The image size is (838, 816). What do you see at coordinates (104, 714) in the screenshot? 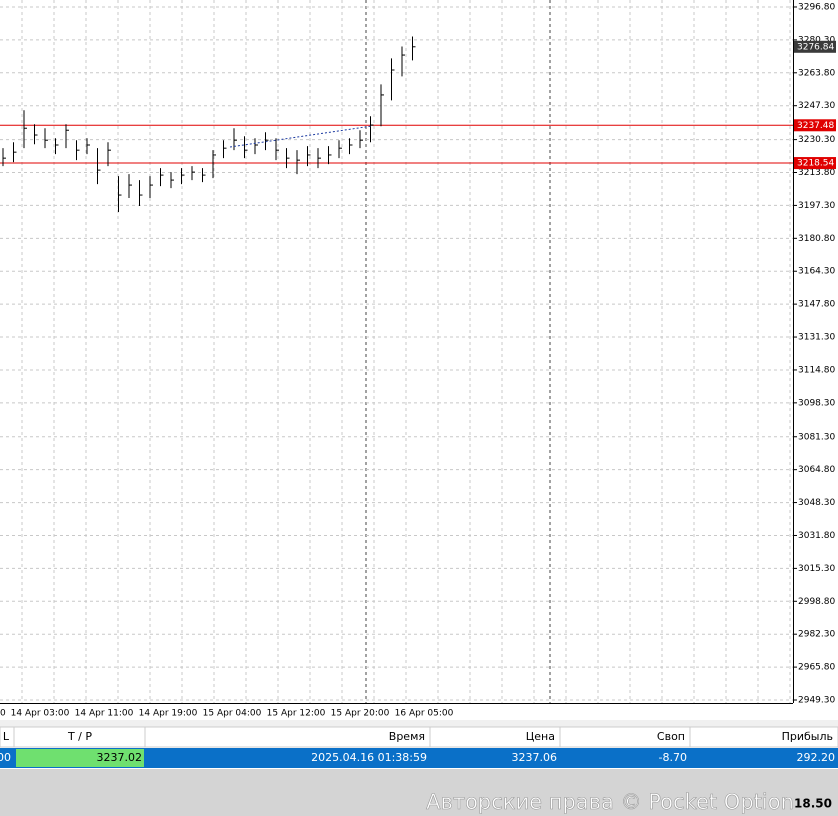
I see `x-tick-label: 14 Apr 11:00` at bounding box center [104, 714].